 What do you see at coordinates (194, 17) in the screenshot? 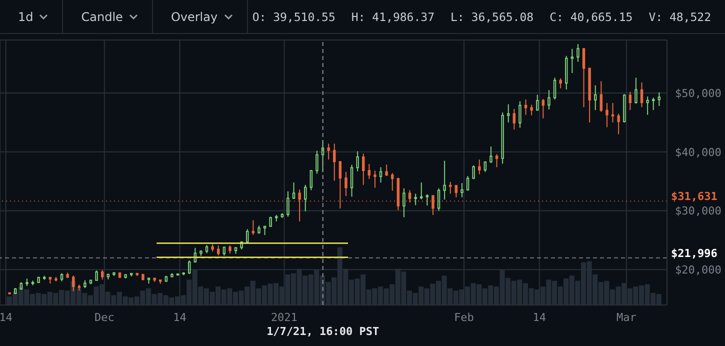
I see `text: Overlay` at bounding box center [194, 17].